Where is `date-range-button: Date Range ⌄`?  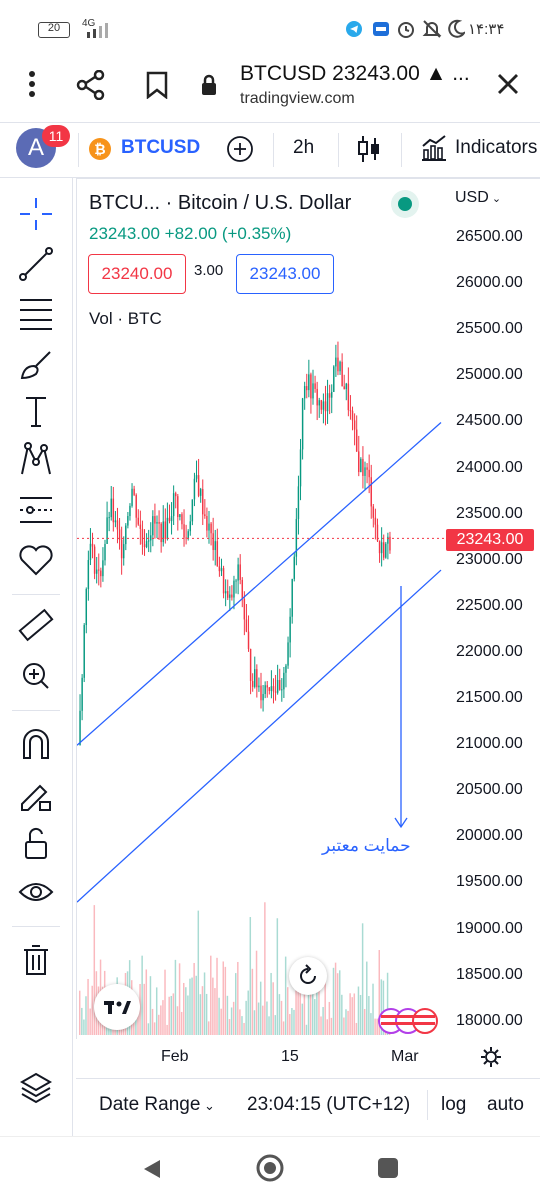 date-range-button: Date Range ⌄ is located at coordinates (157, 1104).